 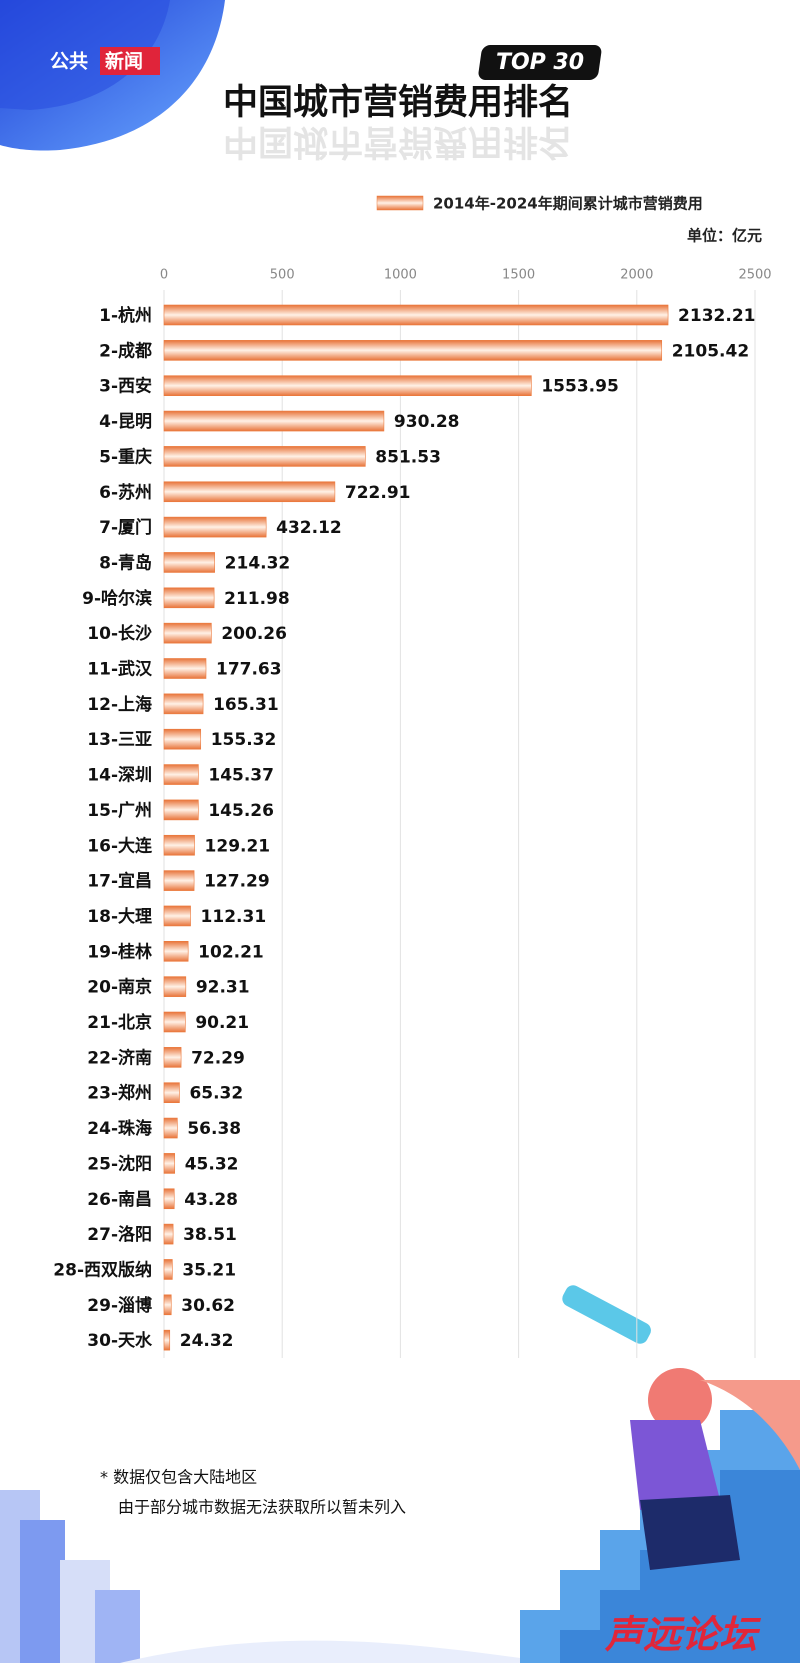 What do you see at coordinates (119, 881) in the screenshot?
I see `y-tick-label: 17-宜昌` at bounding box center [119, 881].